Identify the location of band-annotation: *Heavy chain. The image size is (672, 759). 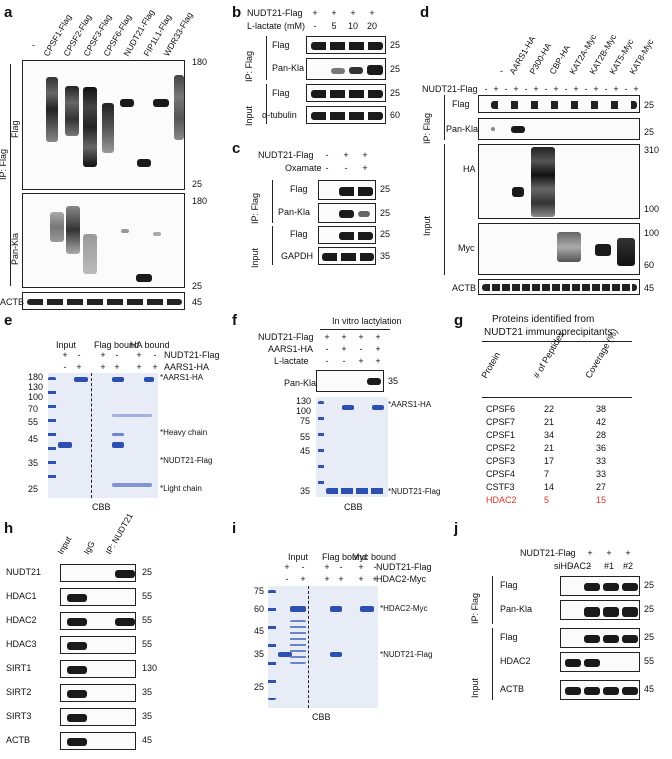
(184, 432).